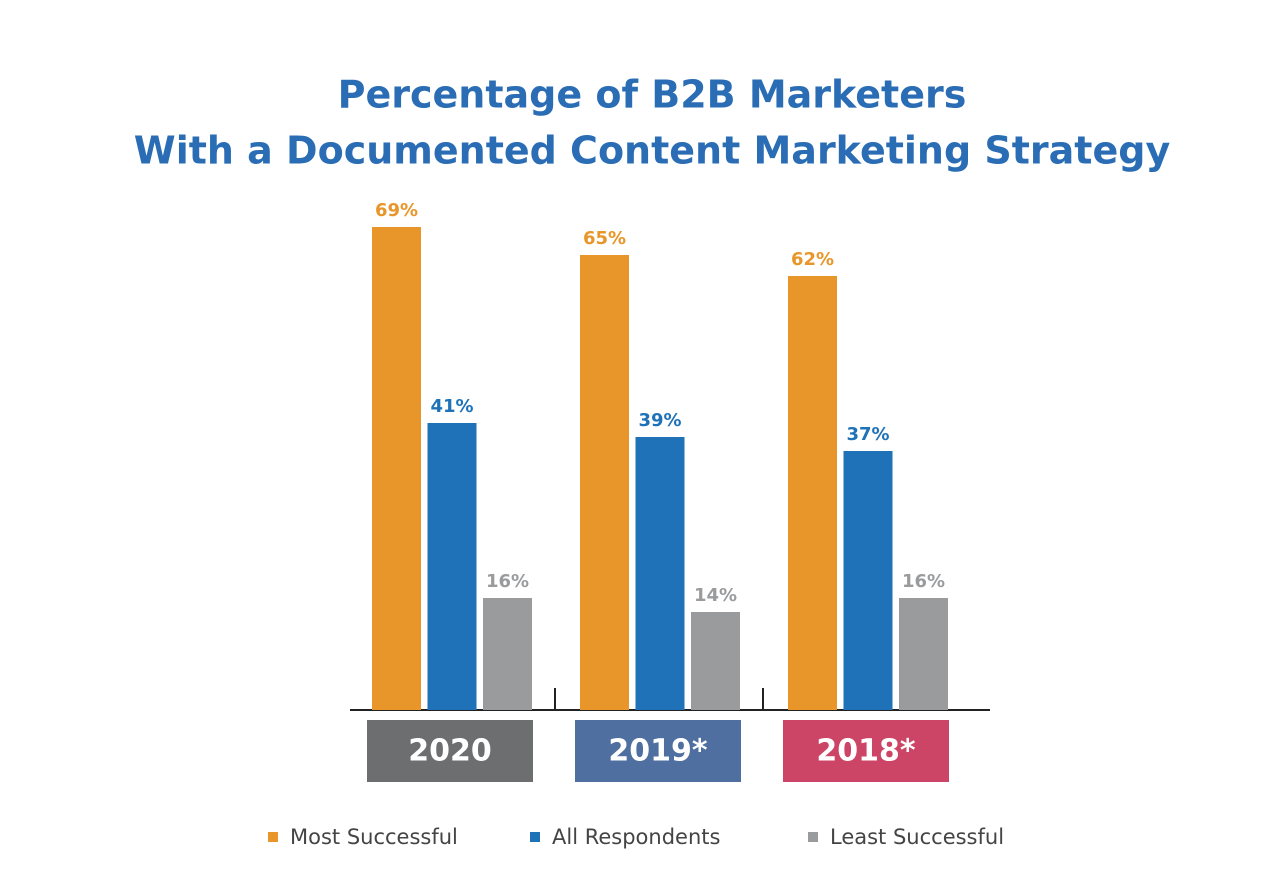 This screenshot has width=1284, height=870. What do you see at coordinates (604, 238) in the screenshot?
I see `value-label: 65%` at bounding box center [604, 238].